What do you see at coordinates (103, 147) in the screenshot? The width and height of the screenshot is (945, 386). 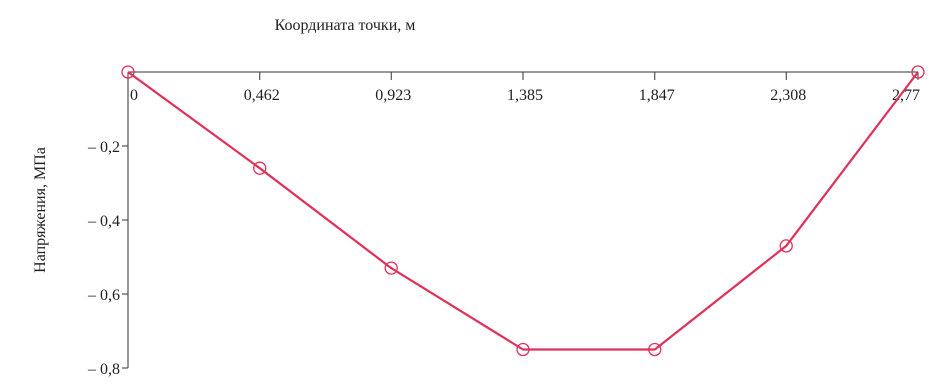 I see `y-tick-label: – 0,2` at bounding box center [103, 147].